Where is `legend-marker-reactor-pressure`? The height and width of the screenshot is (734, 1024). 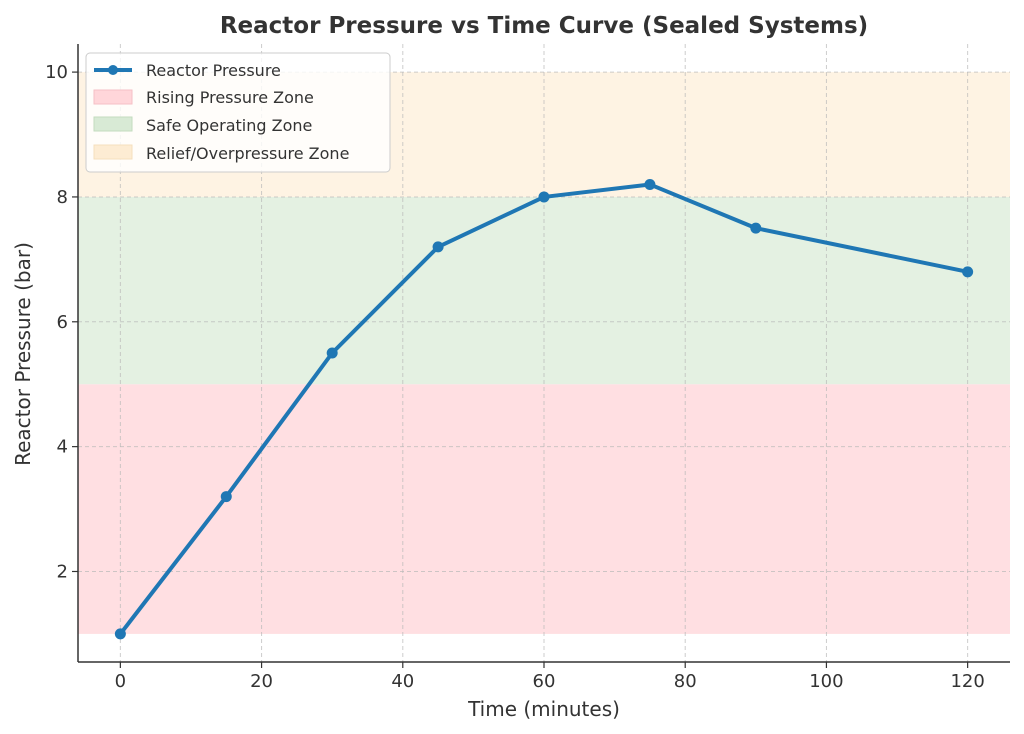 legend-marker-reactor-pressure is located at coordinates (113, 70).